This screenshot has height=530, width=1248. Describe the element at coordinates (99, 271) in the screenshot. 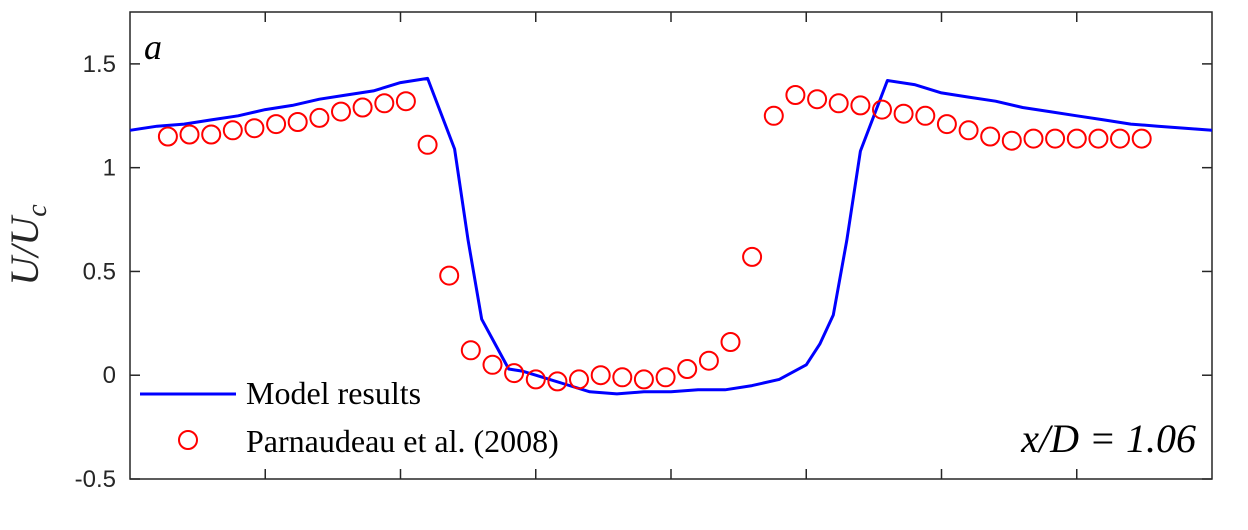

I see `y-tick-label-2: 0.5` at that location.